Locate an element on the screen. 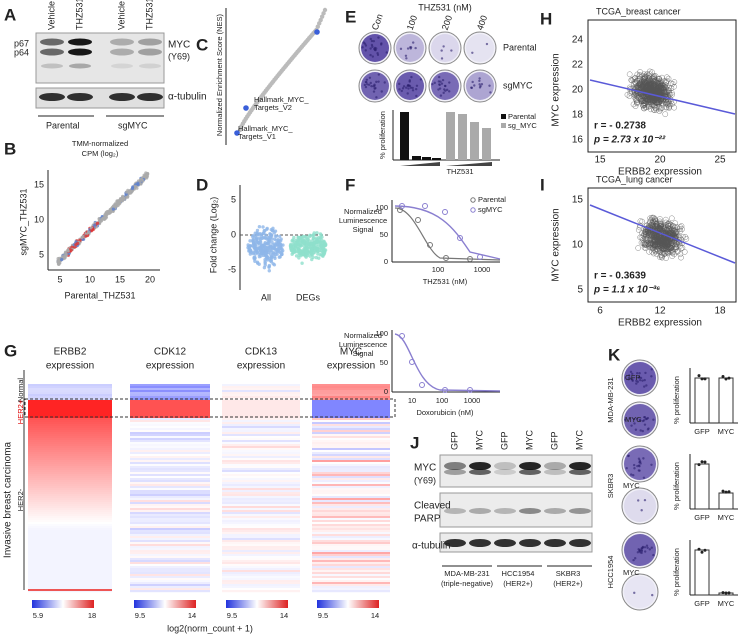  panel-letter: I is located at coordinates (542, 184).